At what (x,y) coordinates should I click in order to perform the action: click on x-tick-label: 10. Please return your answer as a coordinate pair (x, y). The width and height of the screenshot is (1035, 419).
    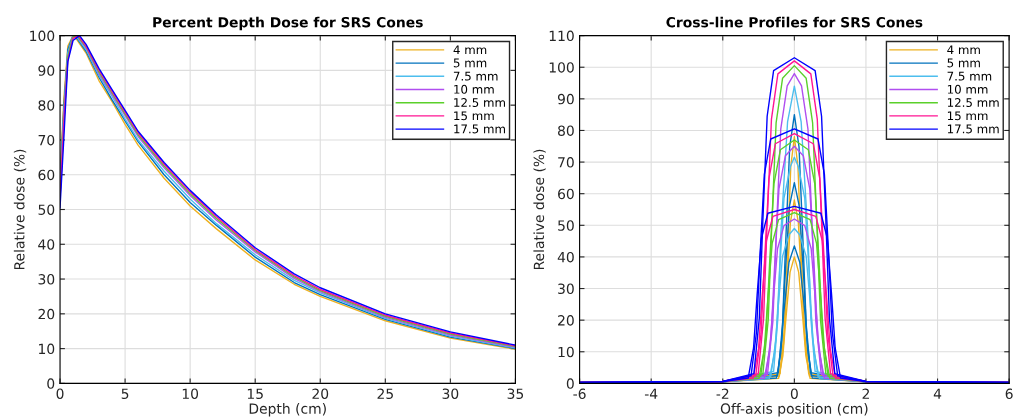
    Looking at the image, I should click on (190, 393).